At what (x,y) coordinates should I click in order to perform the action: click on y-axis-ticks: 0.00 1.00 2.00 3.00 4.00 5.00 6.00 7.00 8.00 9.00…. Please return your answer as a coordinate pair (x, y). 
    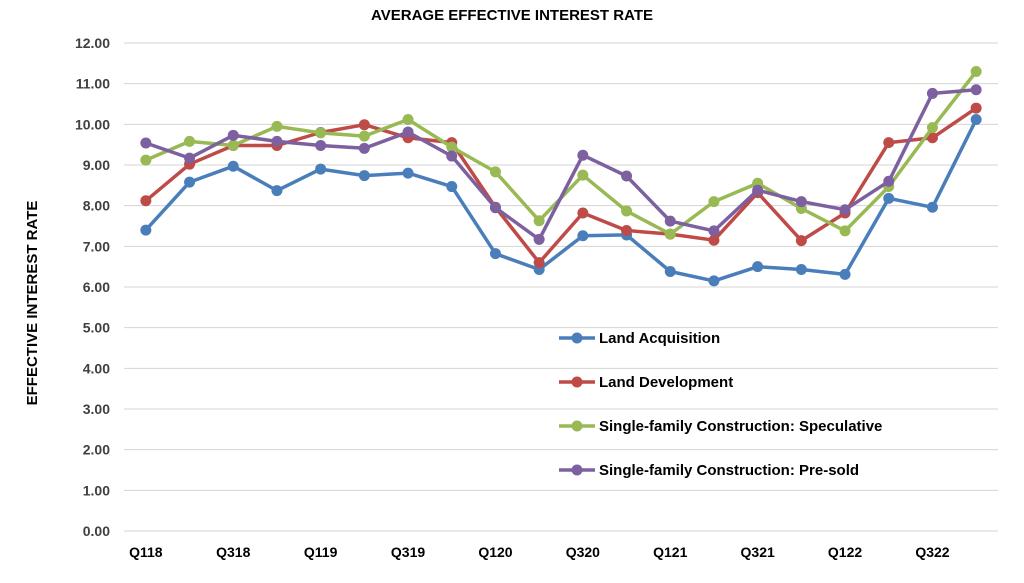
    Looking at the image, I should click on (92, 287).